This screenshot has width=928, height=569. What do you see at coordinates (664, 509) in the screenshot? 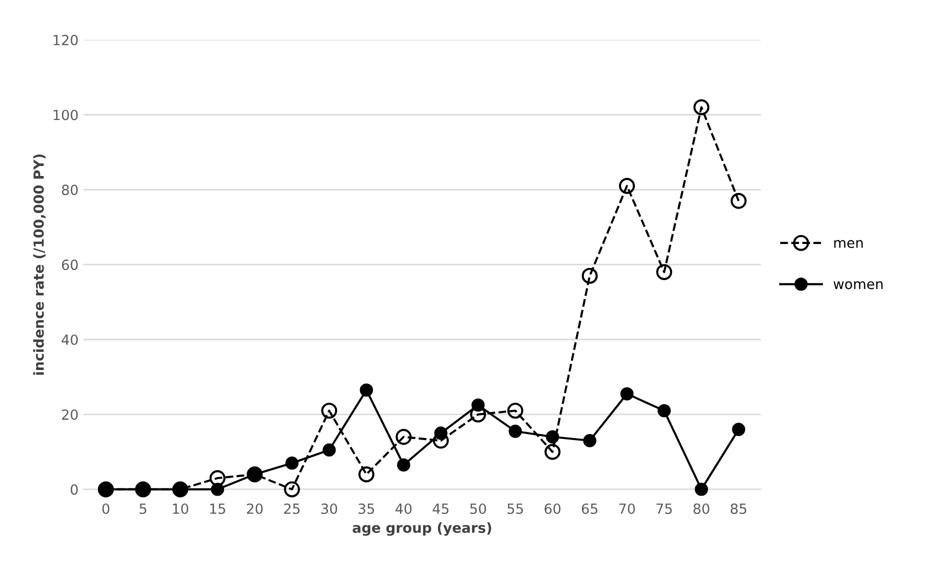
I see `x-tick-label: 75` at bounding box center [664, 509].